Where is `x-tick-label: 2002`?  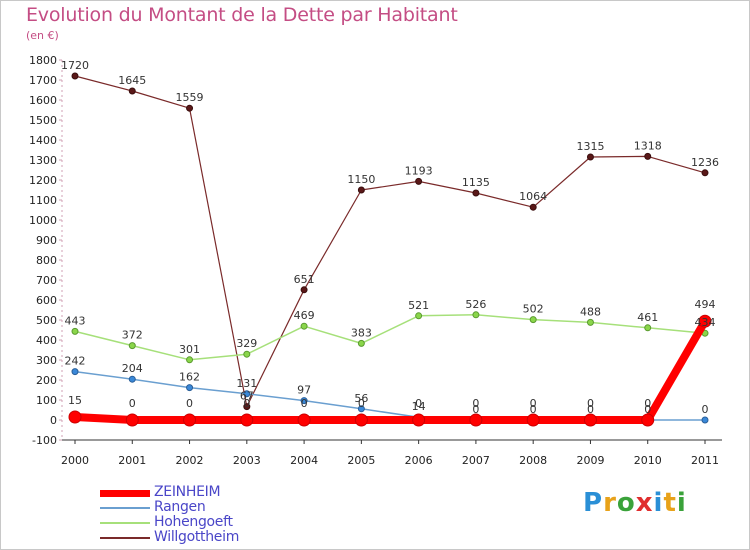
x-tick-label: 2002 is located at coordinates (190, 460).